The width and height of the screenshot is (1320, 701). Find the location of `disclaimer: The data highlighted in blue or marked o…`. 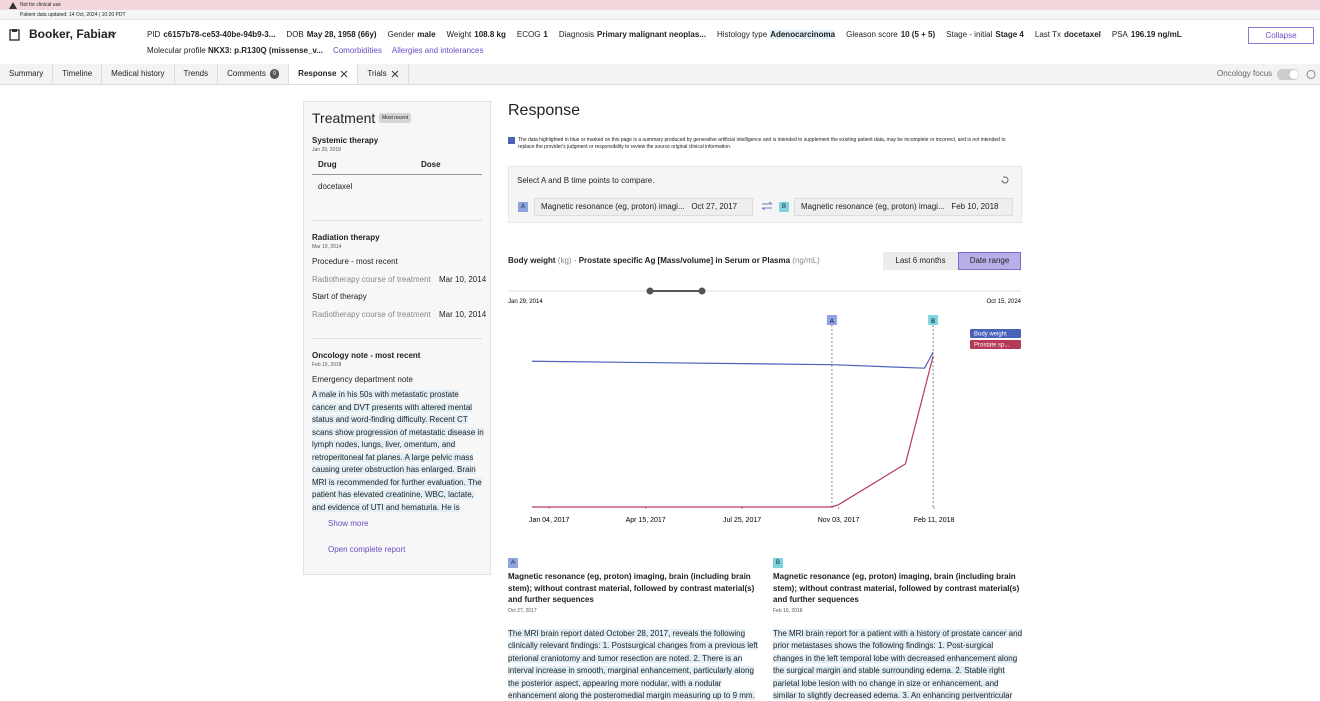

disclaimer: The data highlighted in blue or marked o… is located at coordinates (765, 144).